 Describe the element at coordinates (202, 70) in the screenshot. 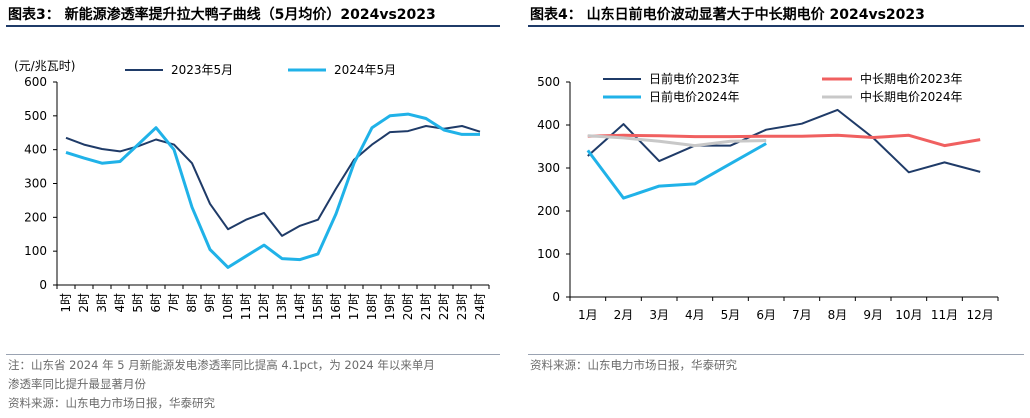

I see `left-legend-label-1: 2023年5月` at that location.